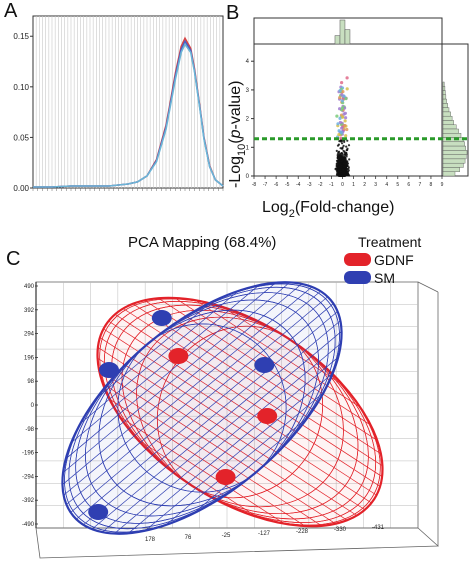  What do you see at coordinates (428, 287) in the screenshot?
I see `chart-c-box-edge` at bounding box center [428, 287].